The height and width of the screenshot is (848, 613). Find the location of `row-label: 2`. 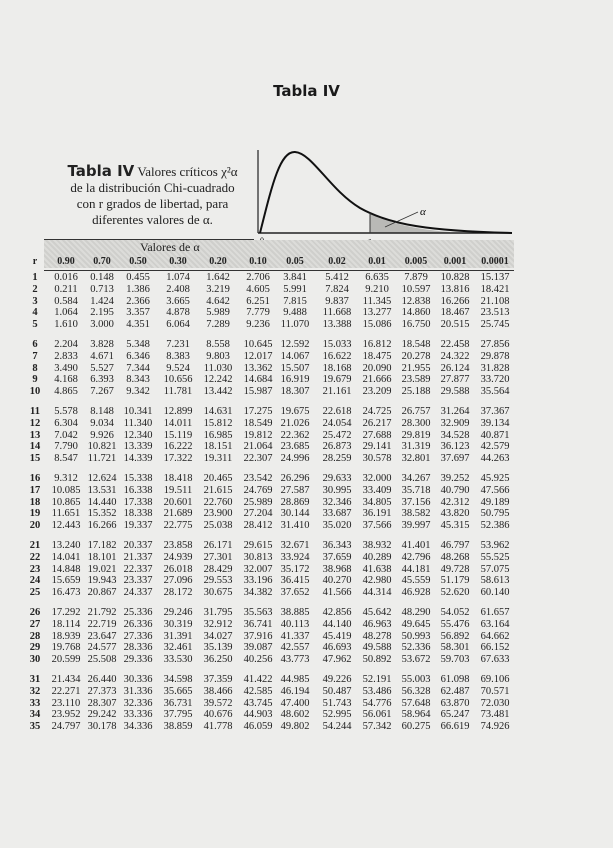

row-label: 2 is located at coordinates (35, 289).